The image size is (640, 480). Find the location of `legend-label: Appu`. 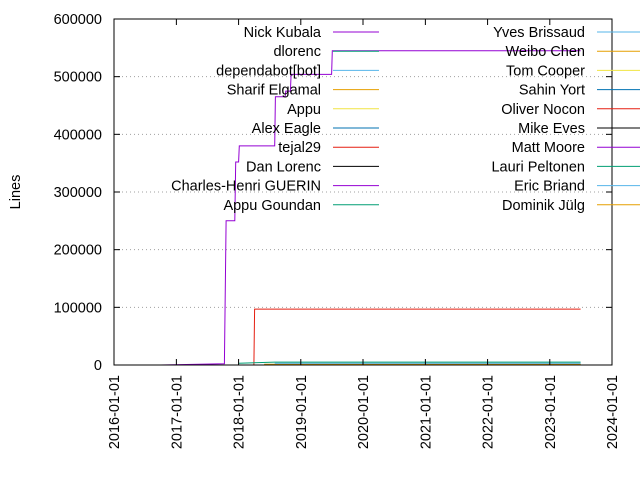

legend-label: Appu is located at coordinates (304, 110).